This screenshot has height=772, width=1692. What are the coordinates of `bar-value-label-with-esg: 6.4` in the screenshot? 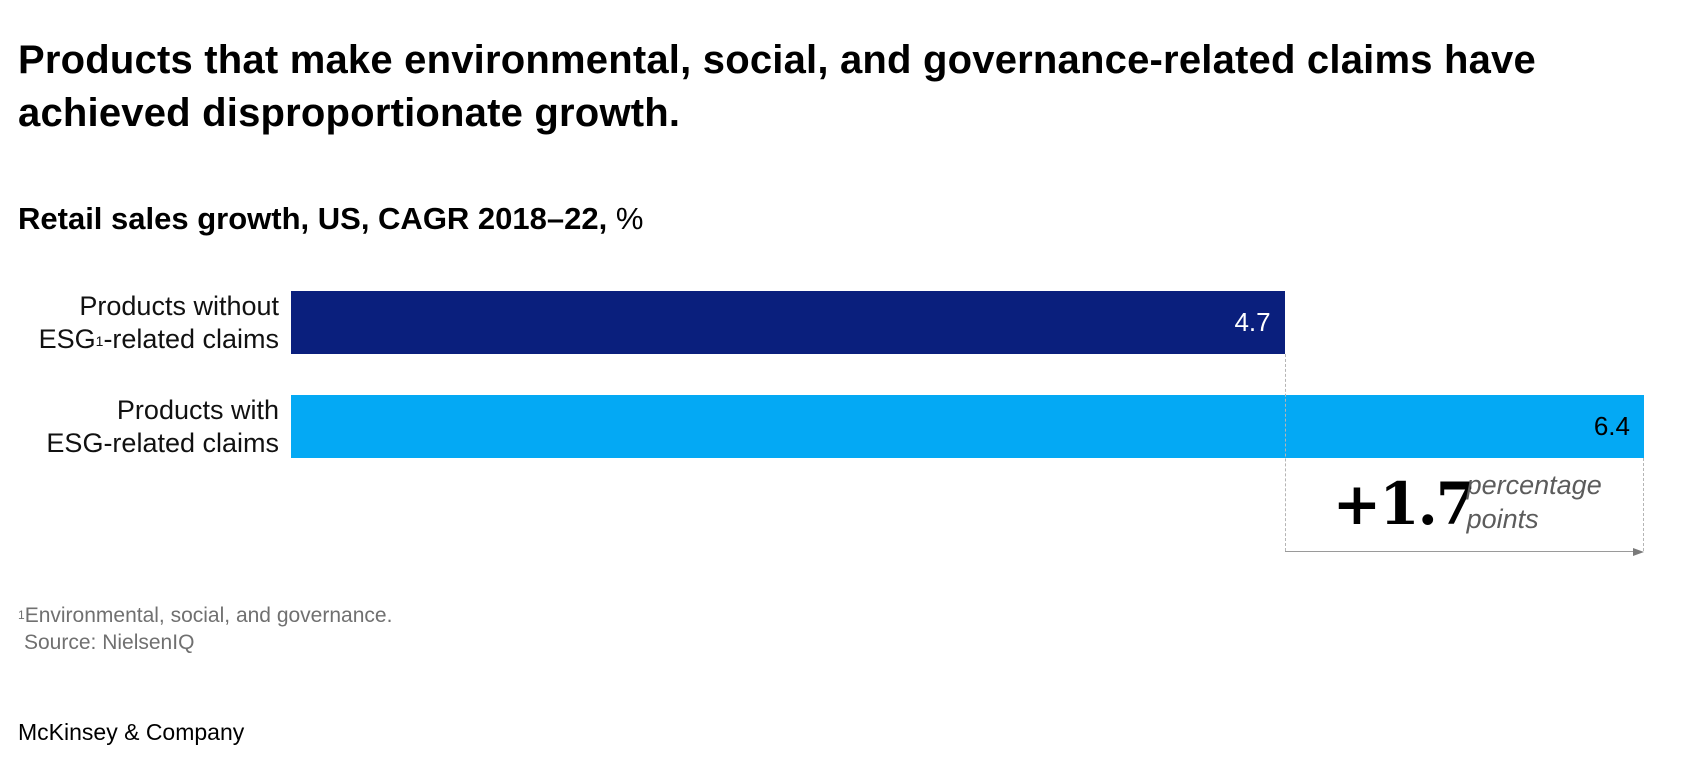 It's located at (1611, 426).